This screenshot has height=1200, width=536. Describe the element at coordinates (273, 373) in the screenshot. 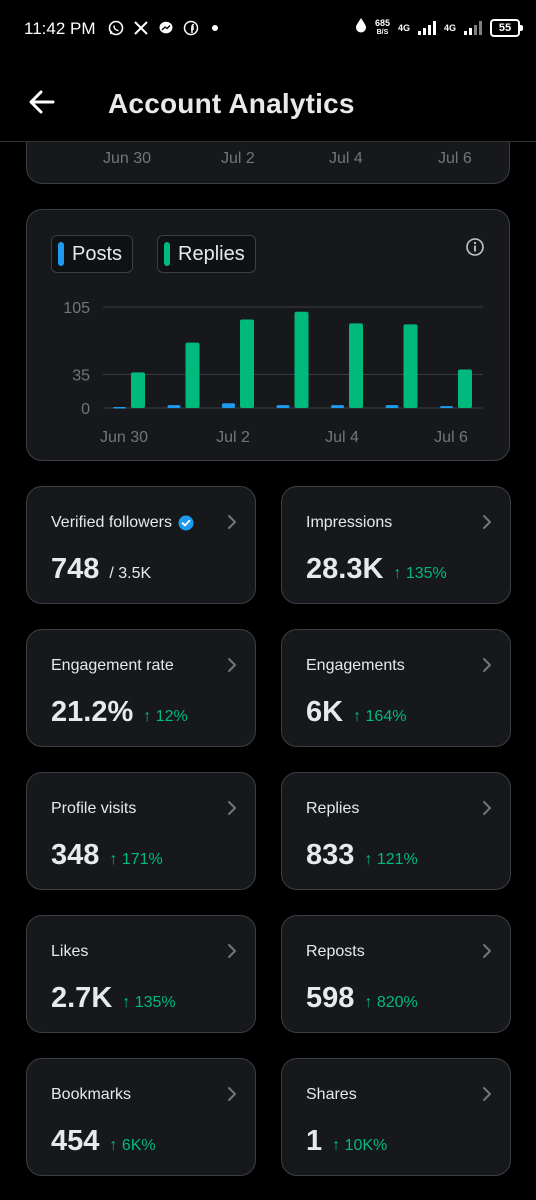

I see `bar-chart: 0 35 105 Jun 30 Jul 2 Jul 4 Jul 6` at that location.